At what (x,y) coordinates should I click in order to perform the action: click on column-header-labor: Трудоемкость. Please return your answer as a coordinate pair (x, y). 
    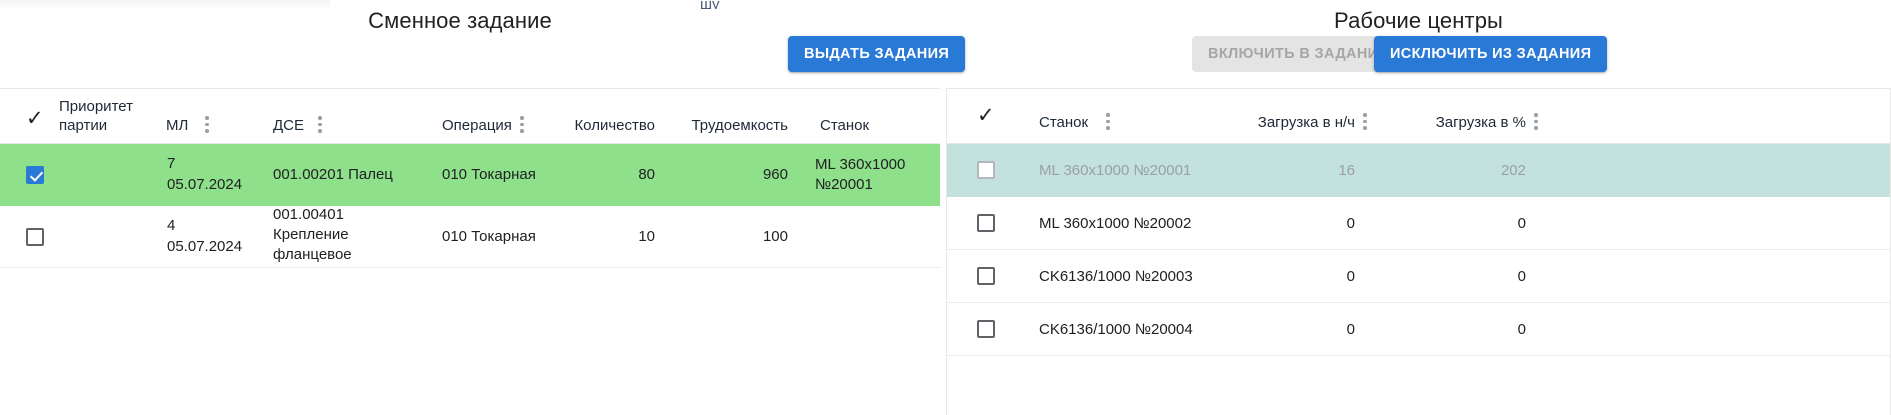
    Looking at the image, I should click on (739, 125).